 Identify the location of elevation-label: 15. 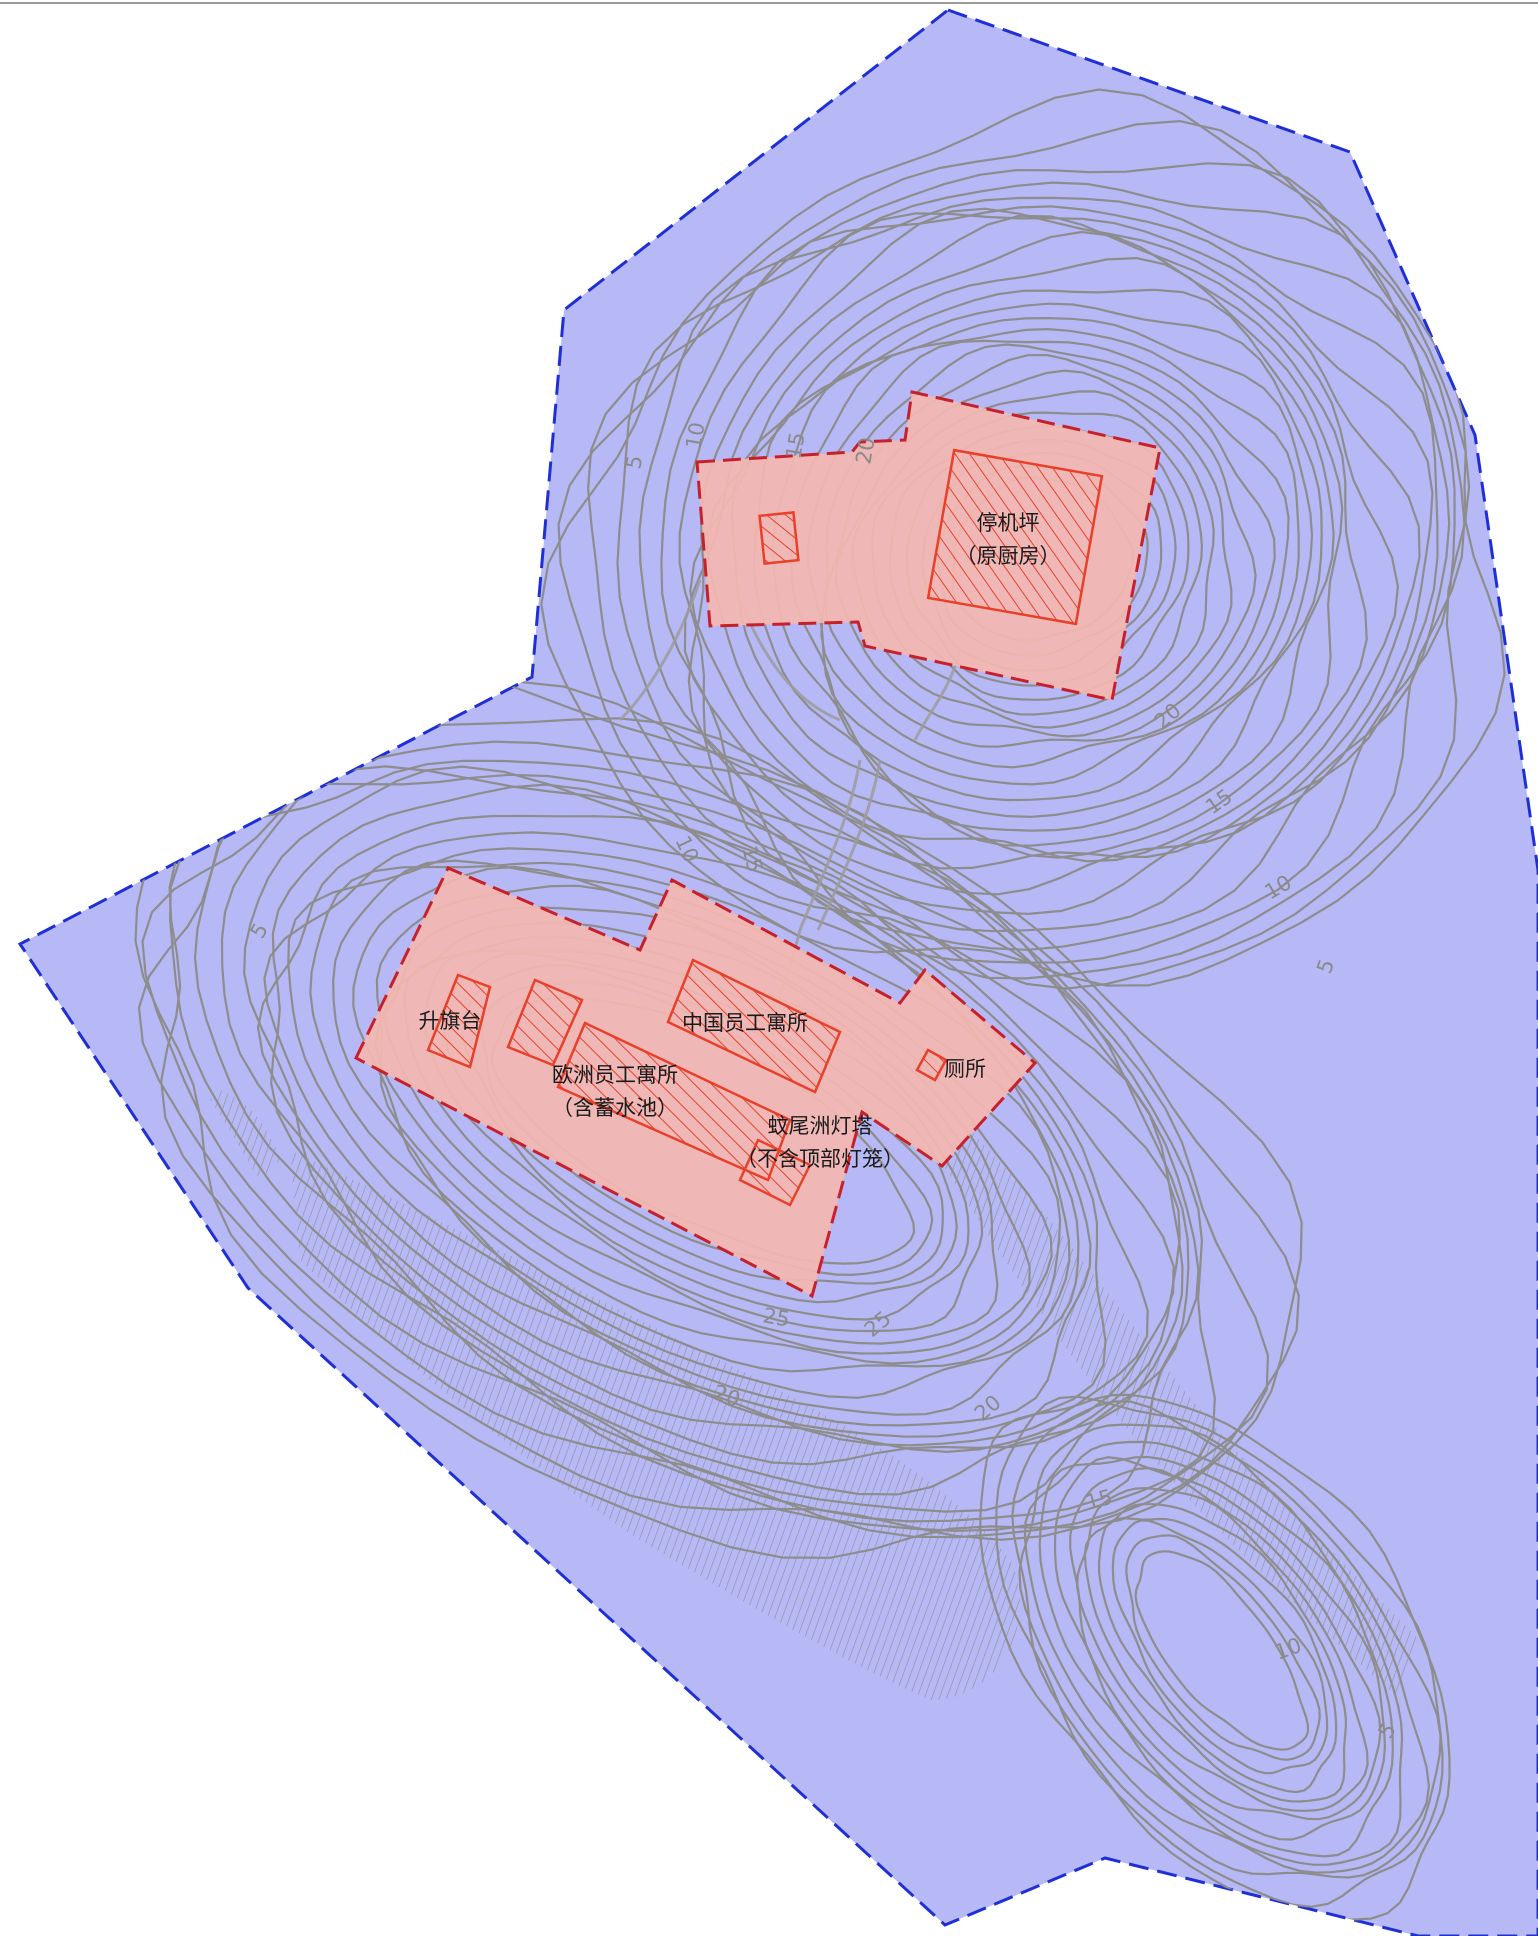
(795, 445).